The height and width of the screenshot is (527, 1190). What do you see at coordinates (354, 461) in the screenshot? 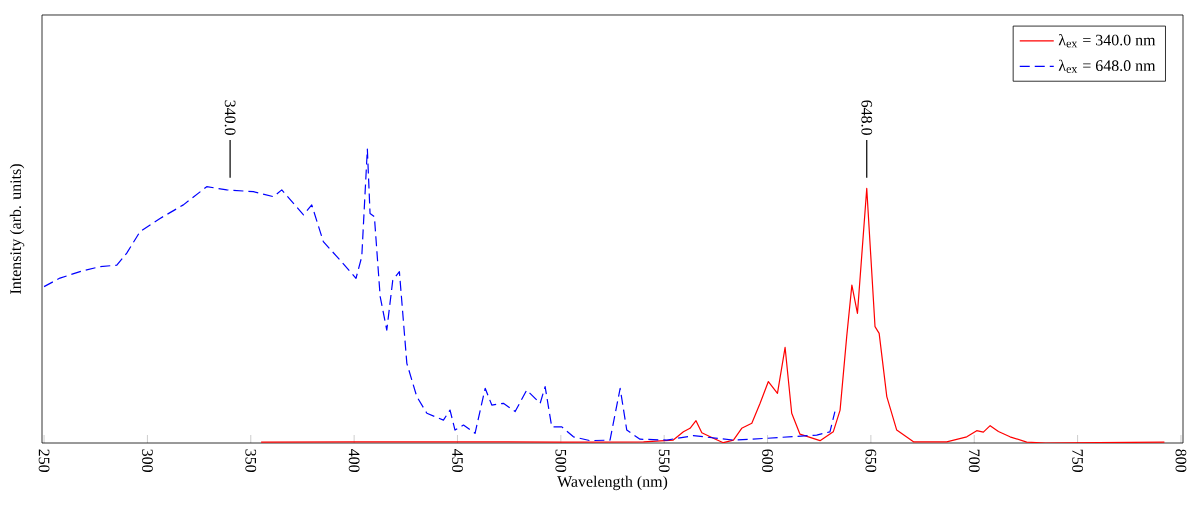
I see `x-tick-label: 400` at bounding box center [354, 461].